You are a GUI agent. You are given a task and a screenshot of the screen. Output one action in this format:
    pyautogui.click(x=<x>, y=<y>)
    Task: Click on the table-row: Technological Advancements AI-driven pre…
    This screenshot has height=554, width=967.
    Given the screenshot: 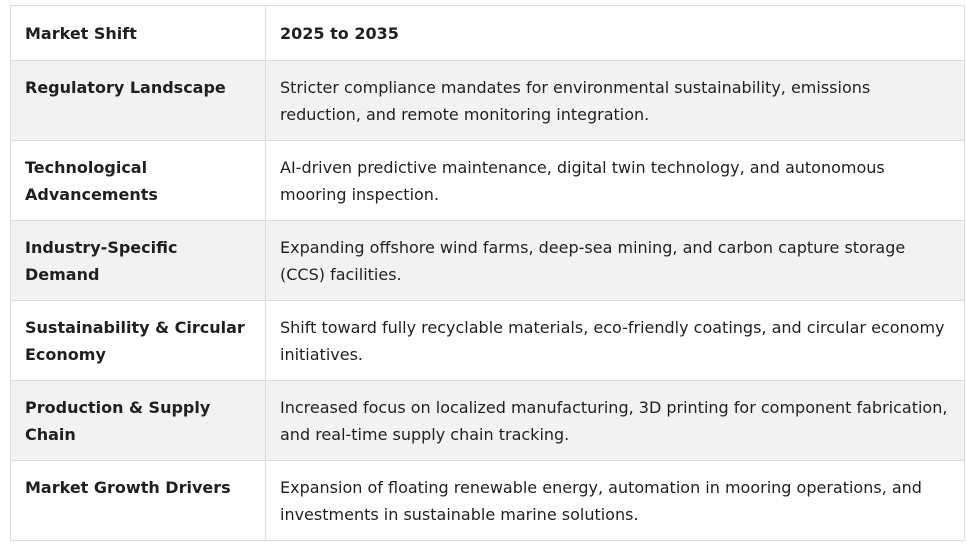 What is the action you would take?
    pyautogui.click(x=487, y=180)
    